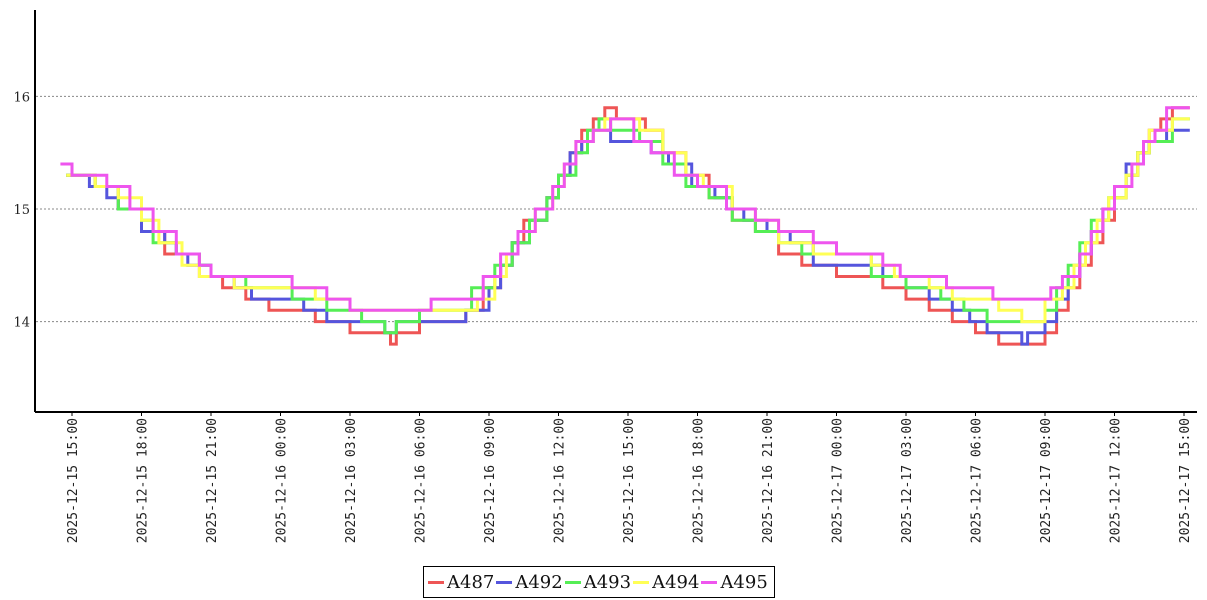 The width and height of the screenshot is (1207, 600). I want to click on x-tick-label: 2025-12-16 15:00, so click(629, 480).